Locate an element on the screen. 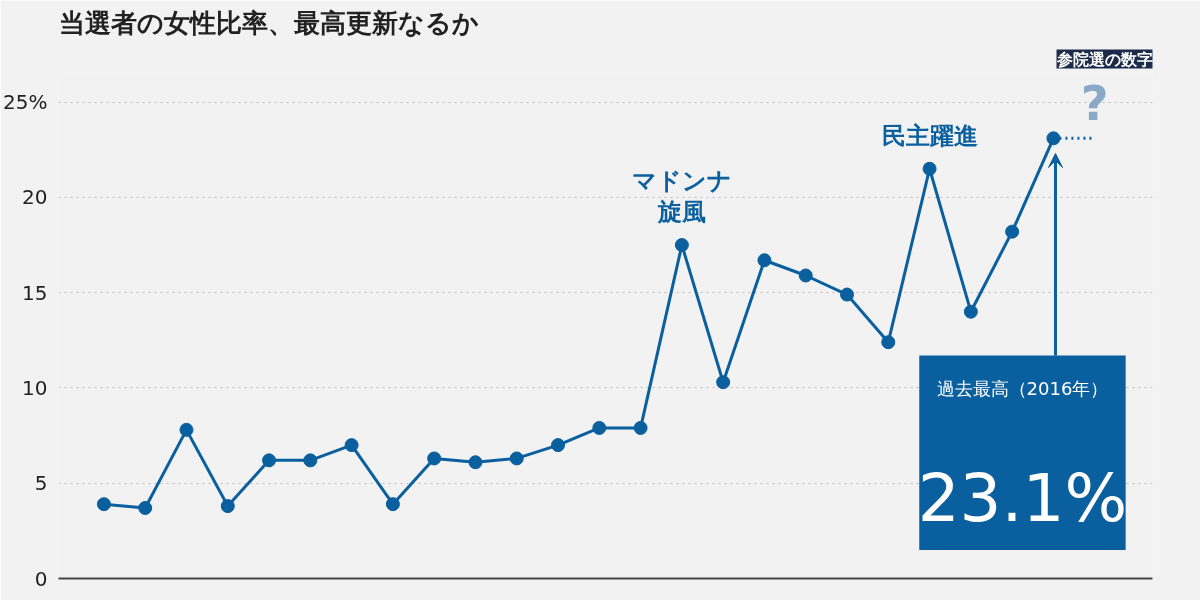 This screenshot has width=1200, height=600. annotation: ? is located at coordinates (1094, 102).